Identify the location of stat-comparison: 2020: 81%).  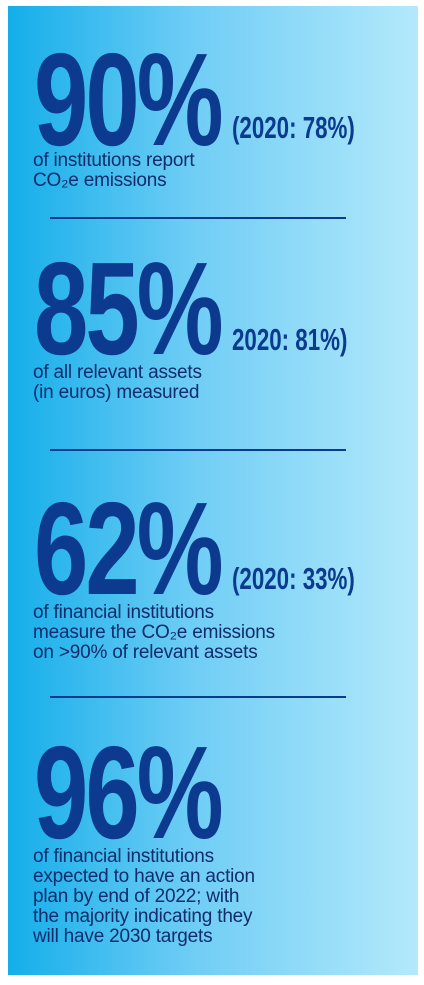
(290, 339).